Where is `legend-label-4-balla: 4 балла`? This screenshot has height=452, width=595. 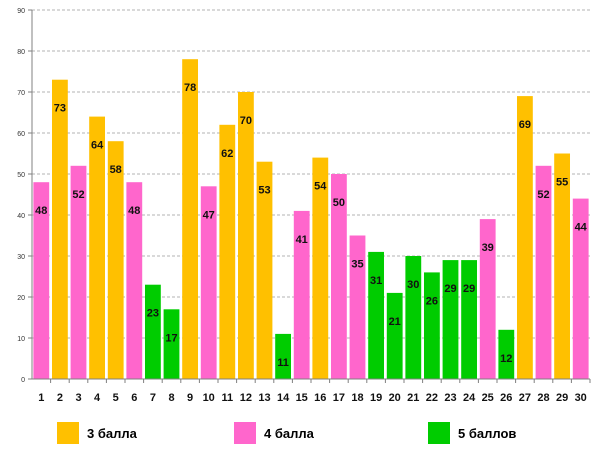 legend-label-4-balla: 4 балла is located at coordinates (289, 433).